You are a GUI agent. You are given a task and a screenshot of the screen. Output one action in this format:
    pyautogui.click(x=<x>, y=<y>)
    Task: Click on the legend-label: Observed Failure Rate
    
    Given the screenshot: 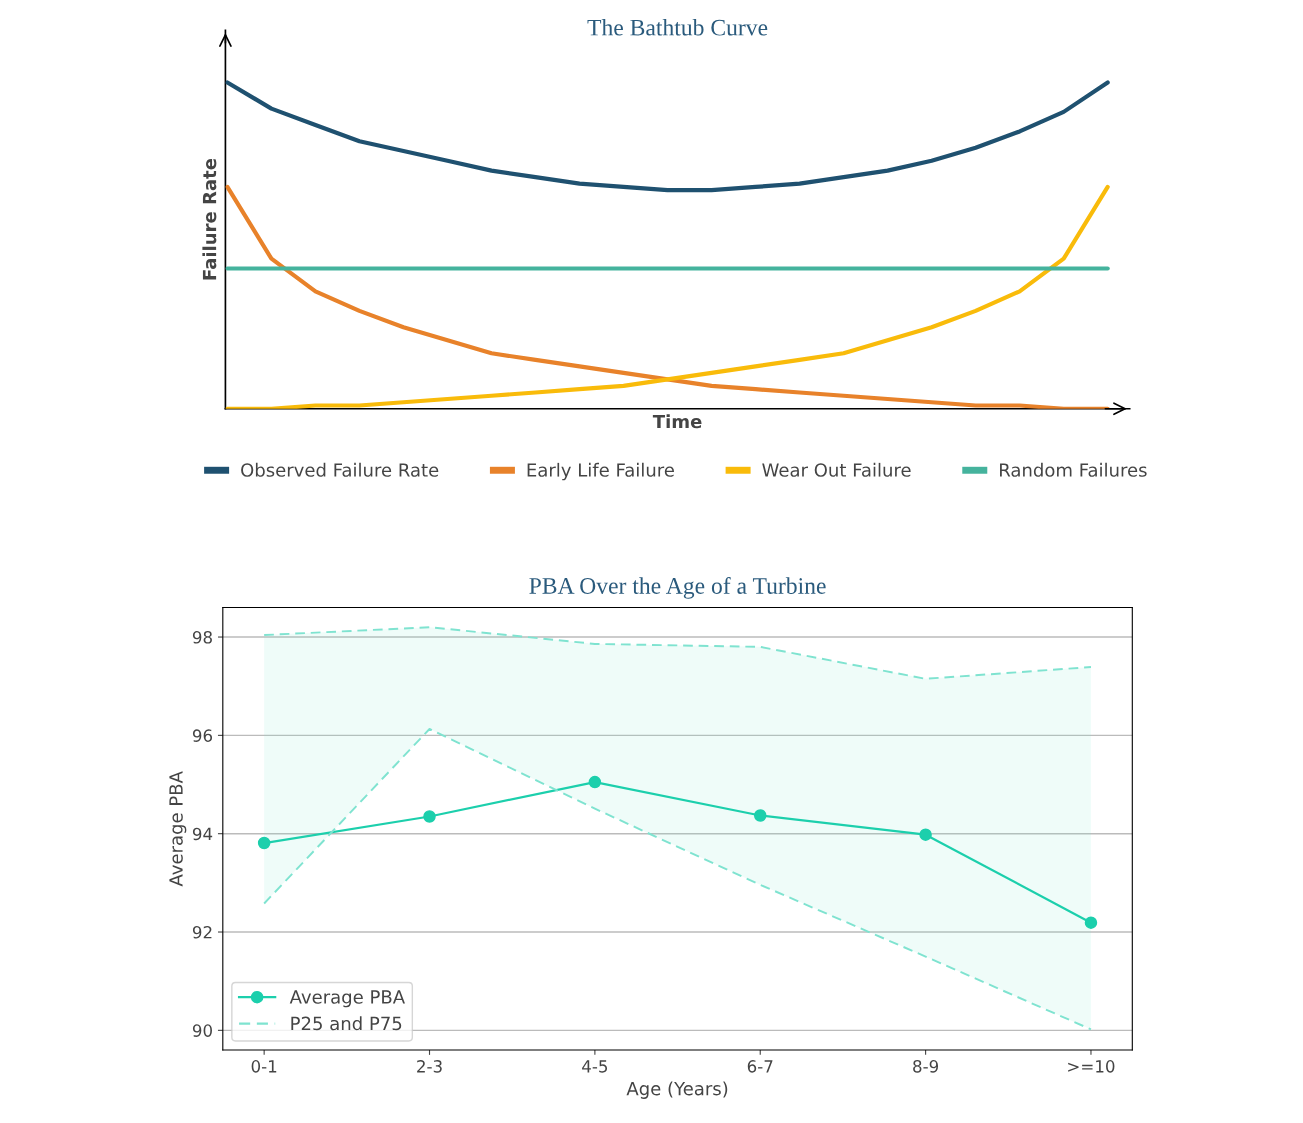 What is the action you would take?
    pyautogui.click(x=340, y=469)
    